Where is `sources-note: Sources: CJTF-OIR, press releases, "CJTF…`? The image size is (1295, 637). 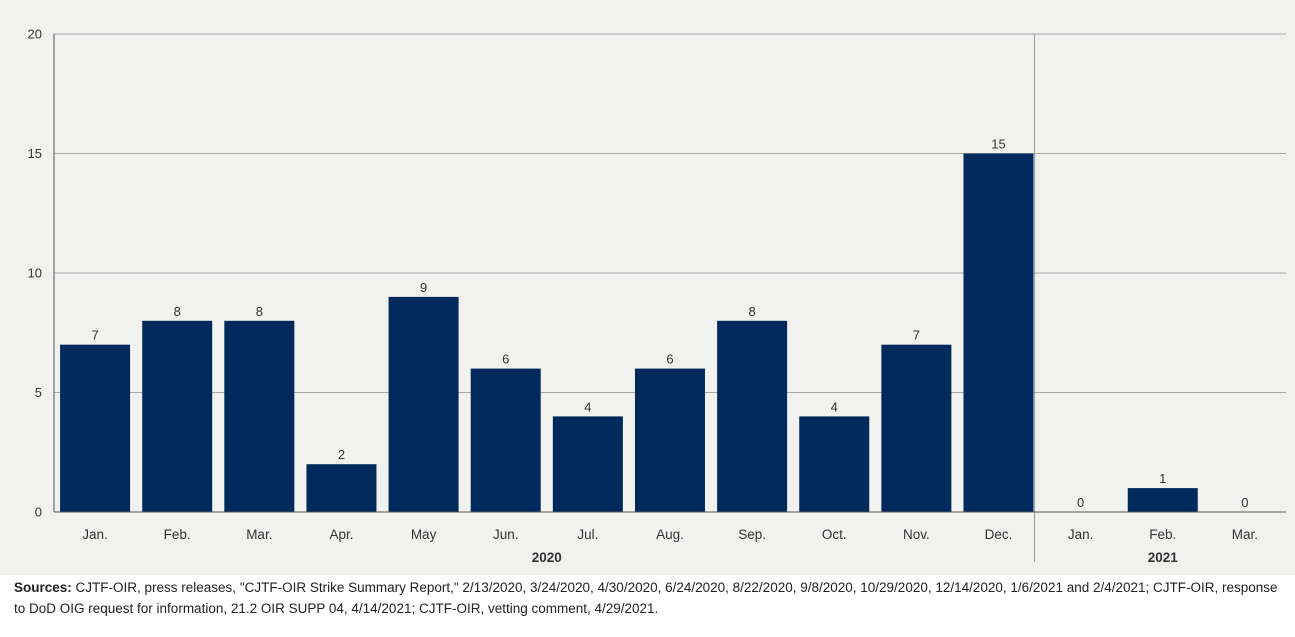
sources-note: Sources: CJTF-OIR, press releases, "CJTF… is located at coordinates (650, 598).